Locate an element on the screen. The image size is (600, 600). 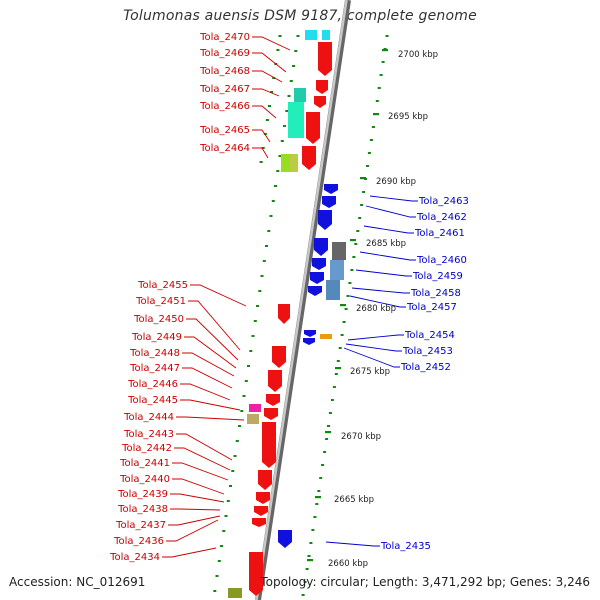
kbp-tick-label: 2700 kbp is located at coordinates (418, 55).